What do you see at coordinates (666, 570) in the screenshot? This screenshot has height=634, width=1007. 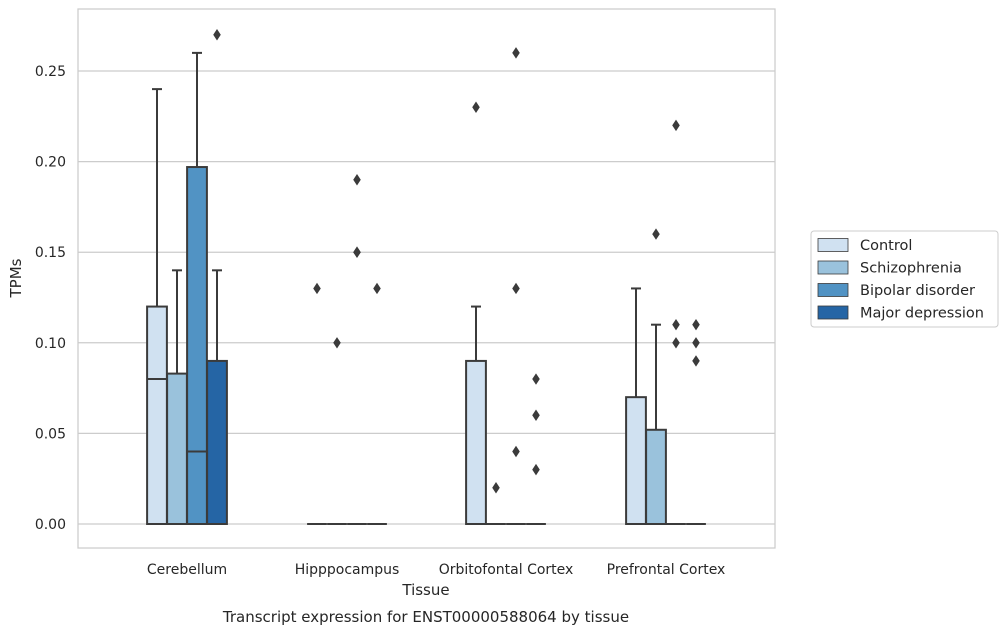 I see `x-tick-label: Prefrontal Cortex` at bounding box center [666, 570].